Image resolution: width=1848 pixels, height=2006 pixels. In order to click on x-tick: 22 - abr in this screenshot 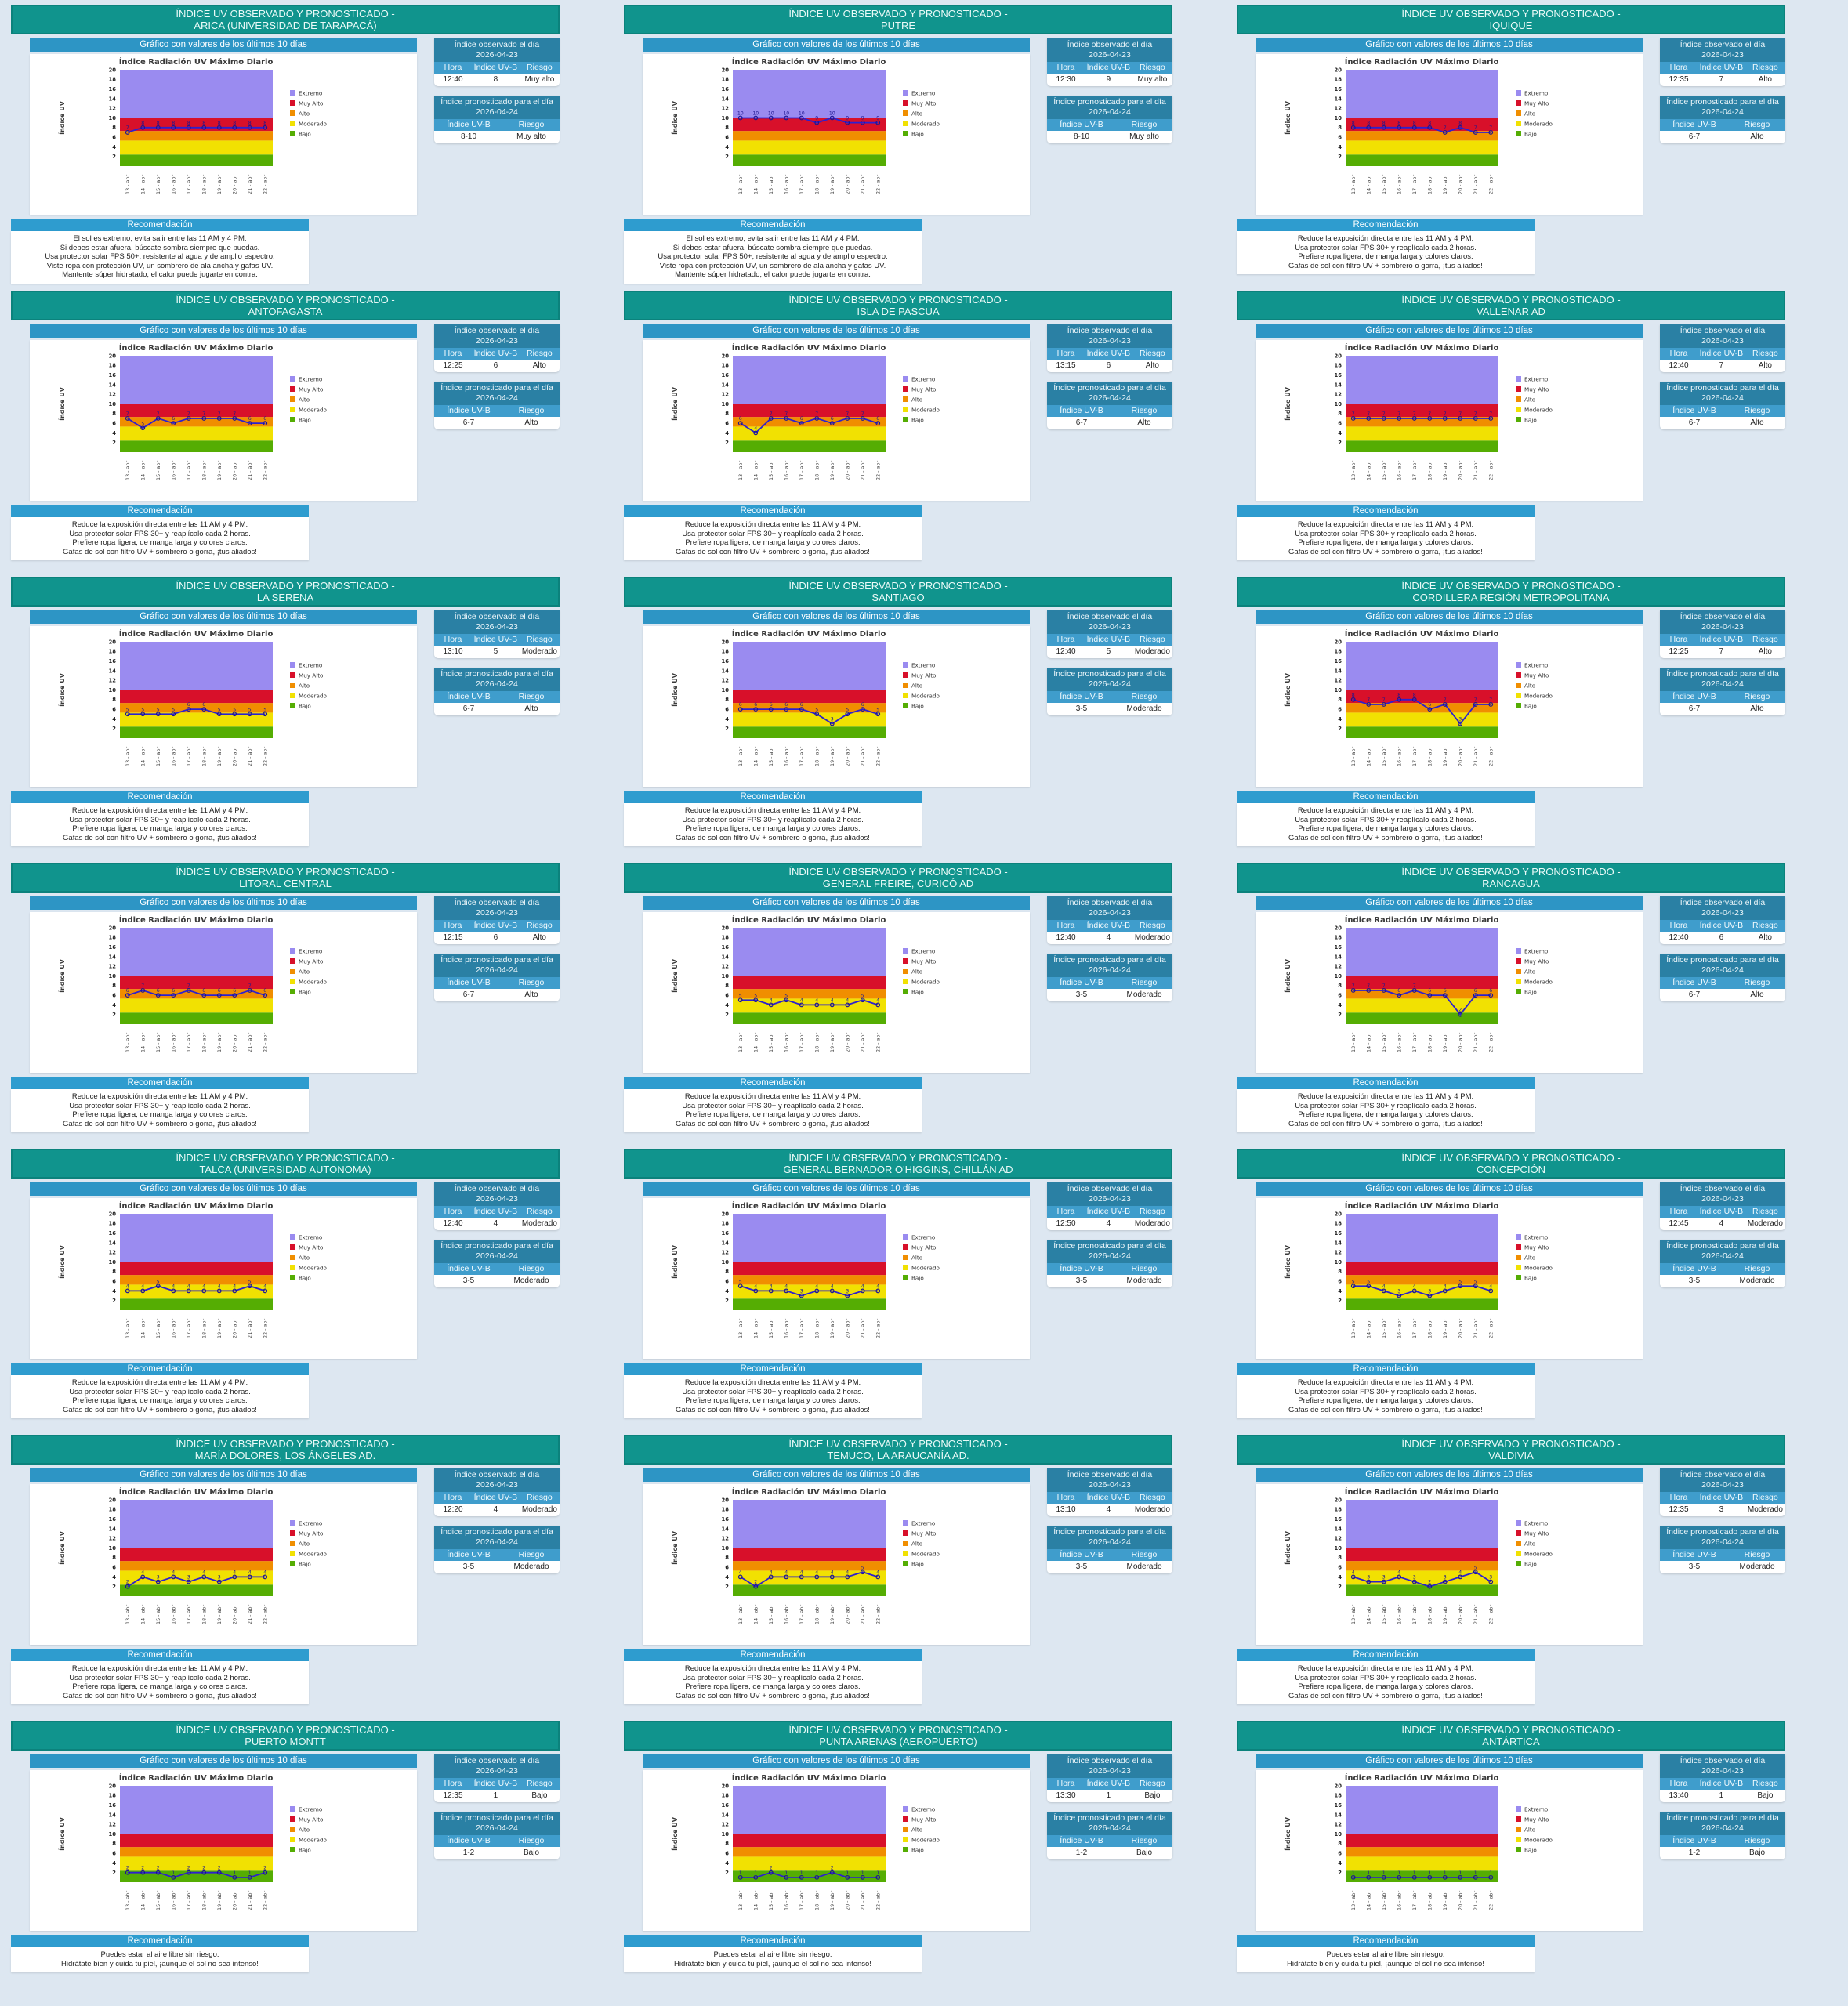, I will do `click(878, 1328)`.